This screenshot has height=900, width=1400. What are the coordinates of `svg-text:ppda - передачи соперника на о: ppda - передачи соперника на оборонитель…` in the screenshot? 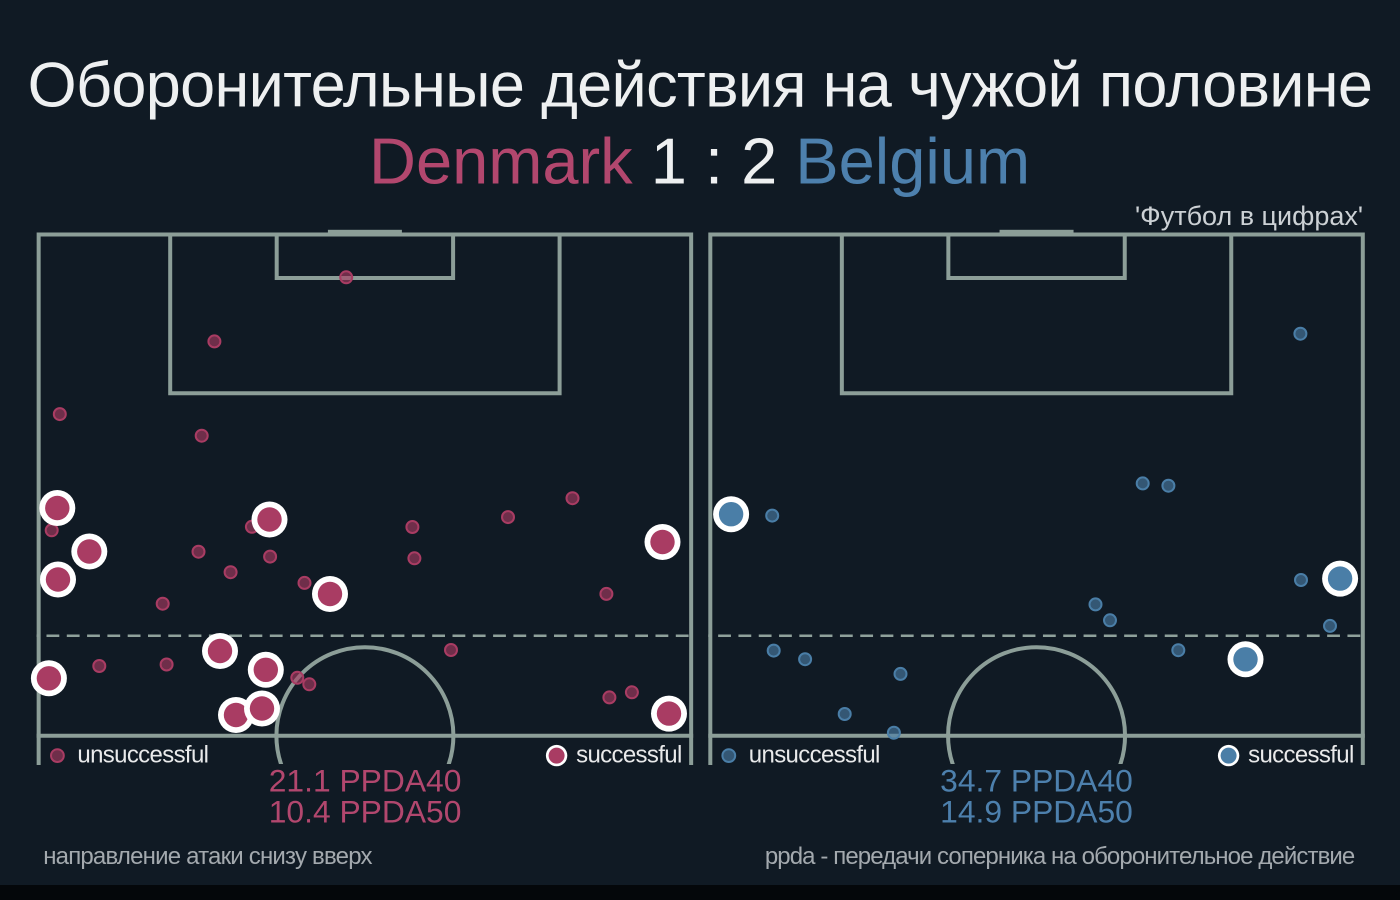 It's located at (1060, 856).